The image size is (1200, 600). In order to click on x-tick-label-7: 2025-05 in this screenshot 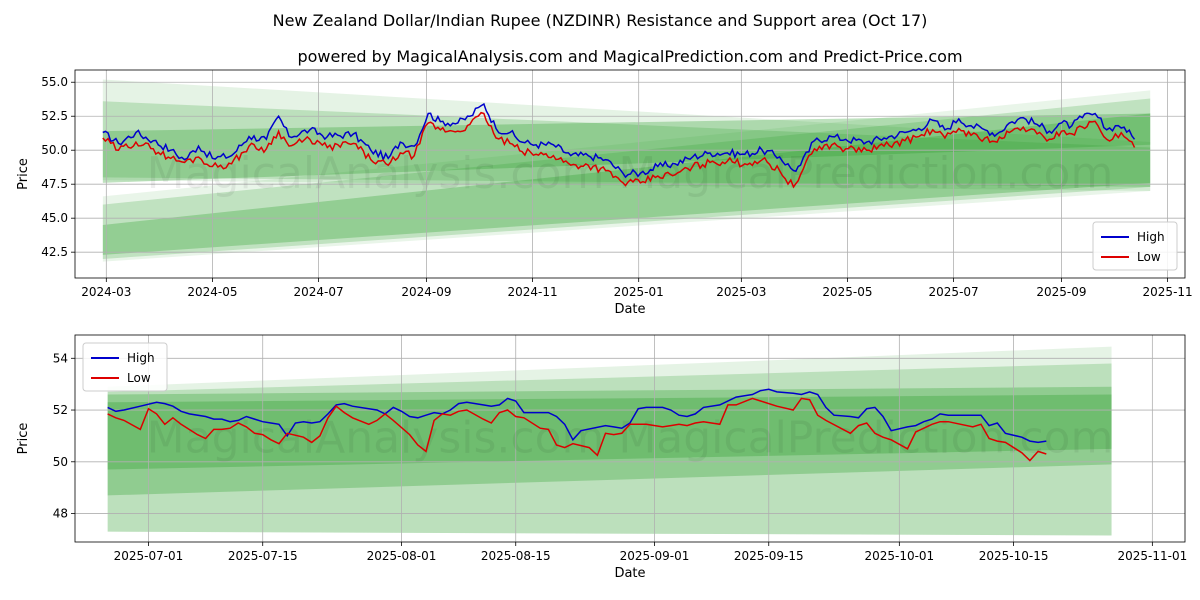, I will do `click(847, 292)`.